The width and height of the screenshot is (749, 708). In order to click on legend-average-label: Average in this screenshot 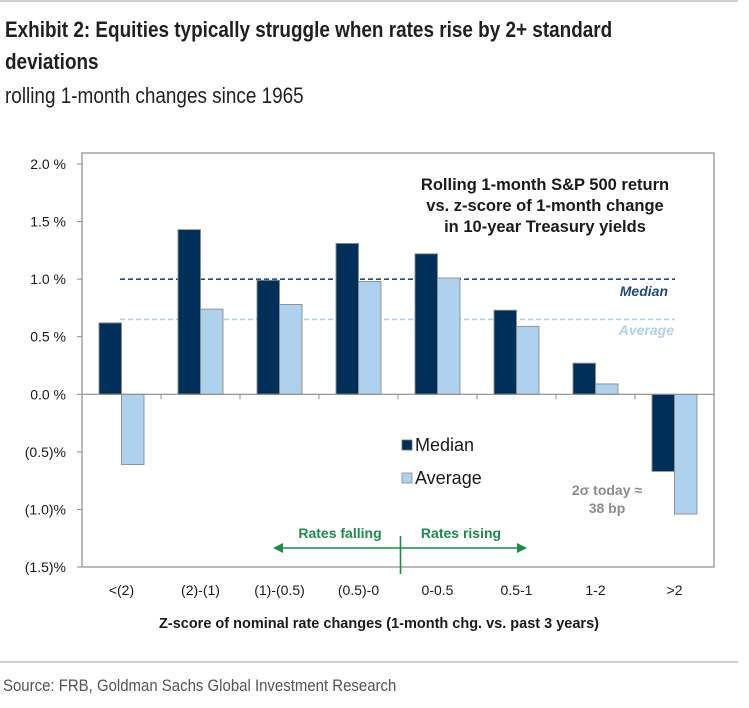, I will do `click(448, 478)`.